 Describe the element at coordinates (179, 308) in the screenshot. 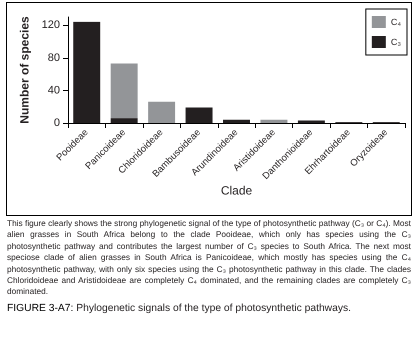

I see `caption: FIGURE 3-A7: Phylogenetic signals of the type of photosynthetic pathways.` at that location.